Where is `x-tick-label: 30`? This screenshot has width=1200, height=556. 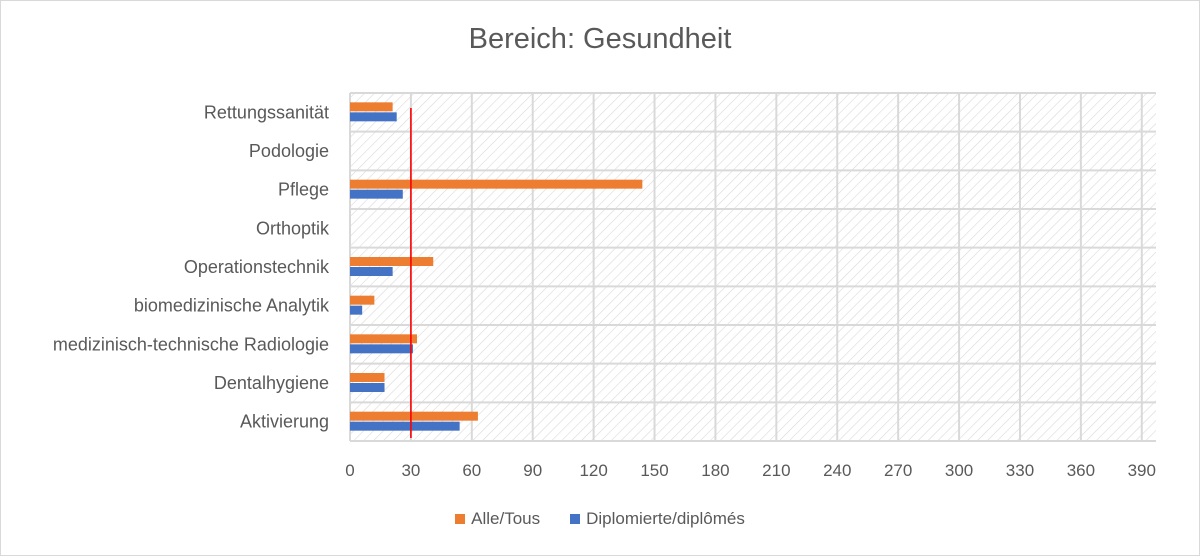 x-tick-label: 30 is located at coordinates (410, 470).